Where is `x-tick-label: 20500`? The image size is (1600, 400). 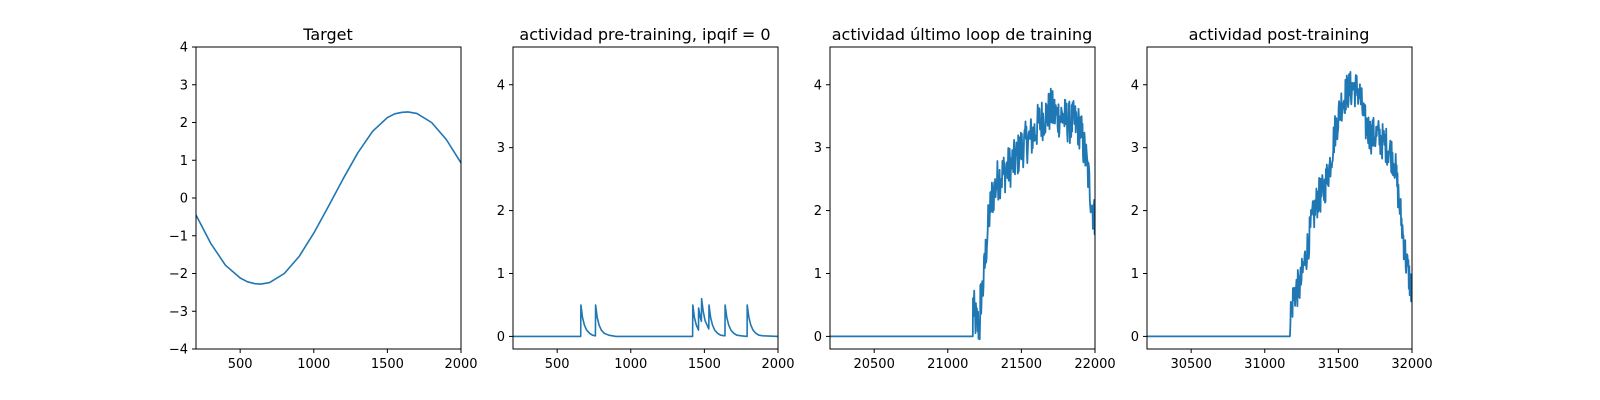 x-tick-label: 20500 is located at coordinates (873, 364).